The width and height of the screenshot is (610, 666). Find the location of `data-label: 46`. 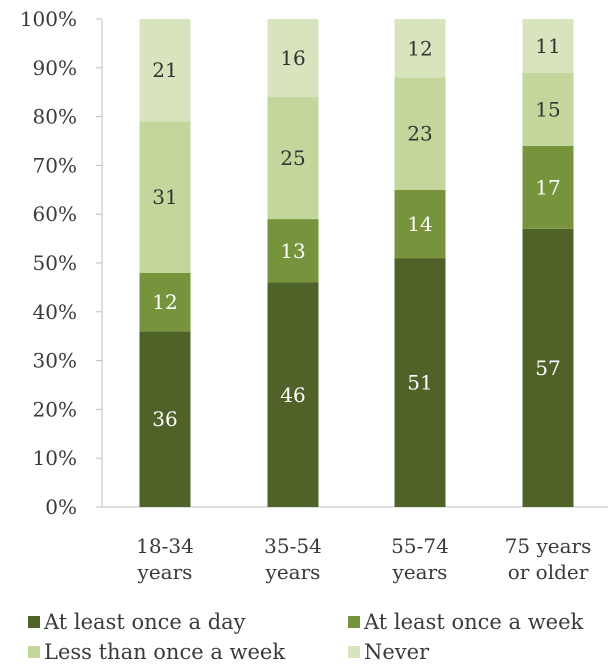

data-label: 46 is located at coordinates (292, 395).